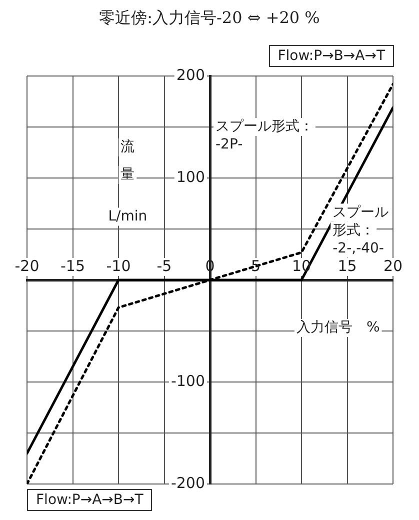 This screenshot has height=520, width=419. I want to click on x-axis-title: 入力信号 %, so click(338, 328).